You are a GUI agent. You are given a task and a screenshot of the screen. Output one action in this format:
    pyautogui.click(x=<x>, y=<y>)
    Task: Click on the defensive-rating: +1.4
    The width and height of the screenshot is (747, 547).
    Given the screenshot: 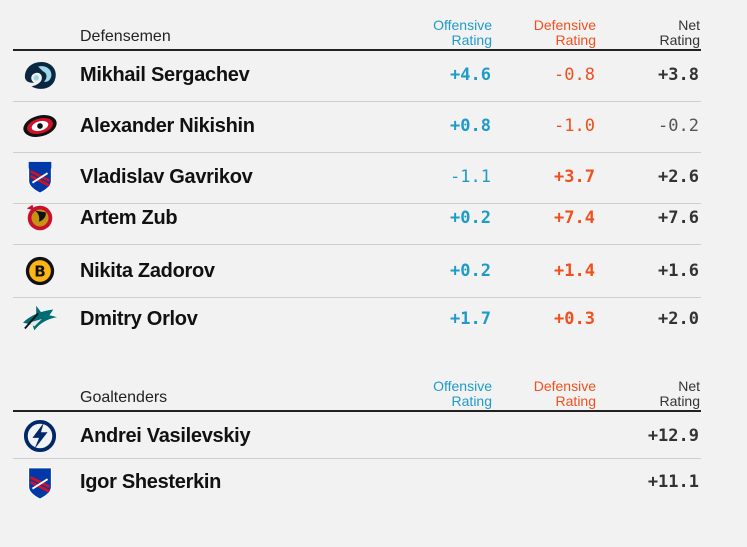 What is the action you would take?
    pyautogui.click(x=574, y=271)
    